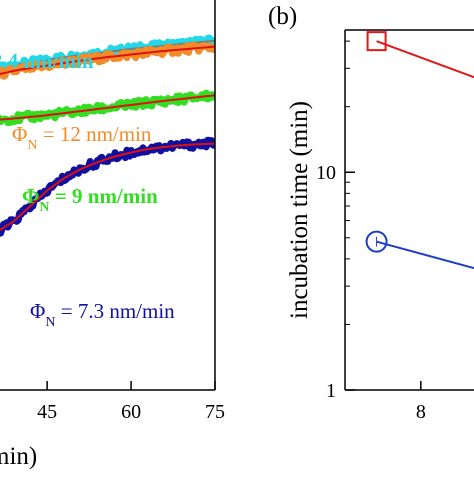 The width and height of the screenshot is (474, 479). Describe the element at coordinates (282, 16) in the screenshot. I see `panel-b-label: (b)` at that location.